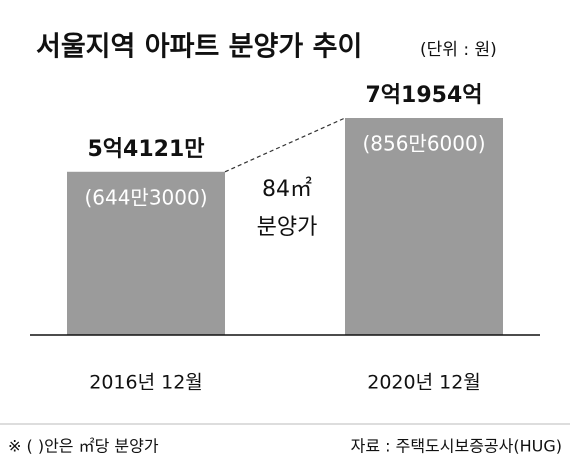 The width and height of the screenshot is (570, 463). Describe the element at coordinates (458, 50) in the screenshot. I see `chart-subtitle: (단위 : 원)` at that location.